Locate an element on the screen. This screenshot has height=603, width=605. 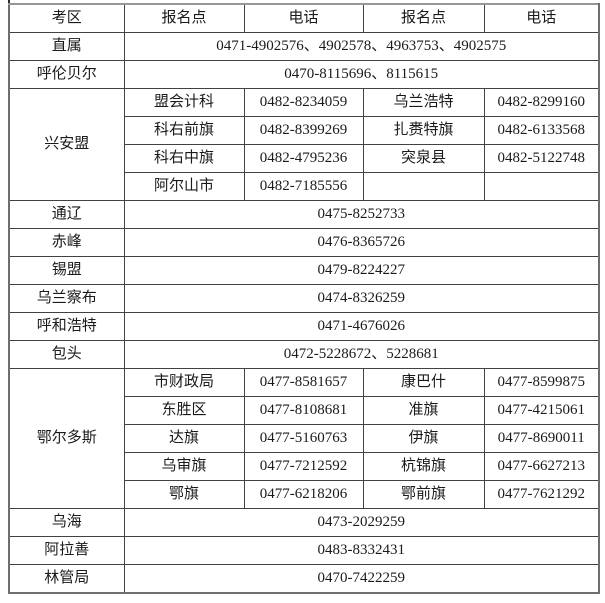
header-exam-district: 考区 is located at coordinates (66, 18).